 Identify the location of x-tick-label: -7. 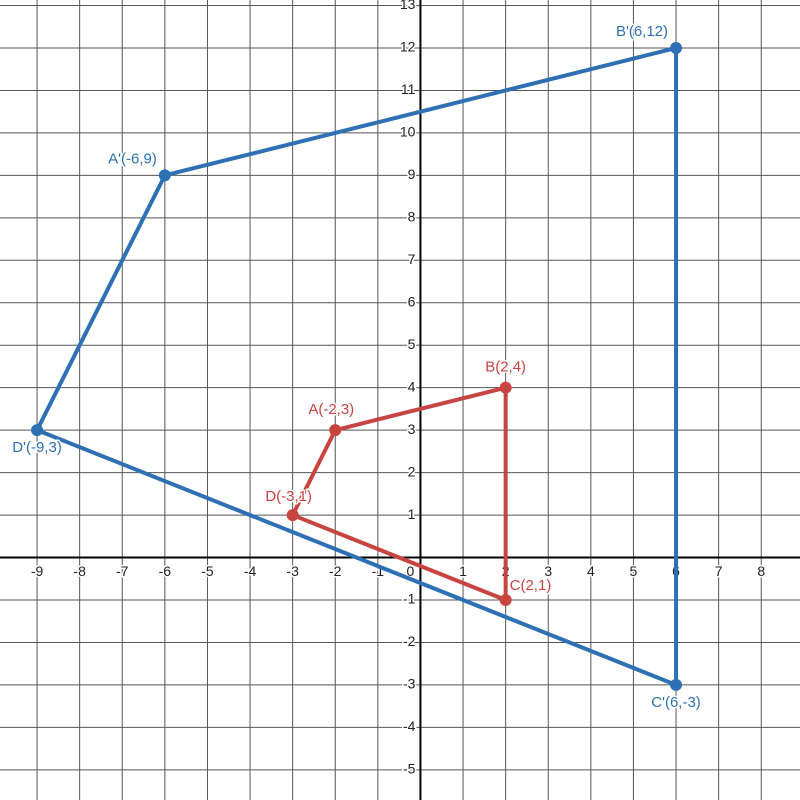
(122, 571).